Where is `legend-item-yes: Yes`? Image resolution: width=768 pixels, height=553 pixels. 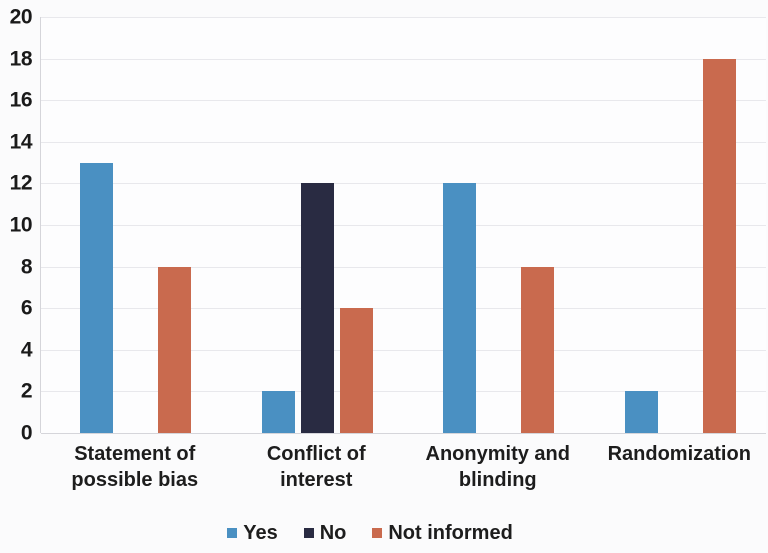 legend-item-yes: Yes is located at coordinates (252, 533).